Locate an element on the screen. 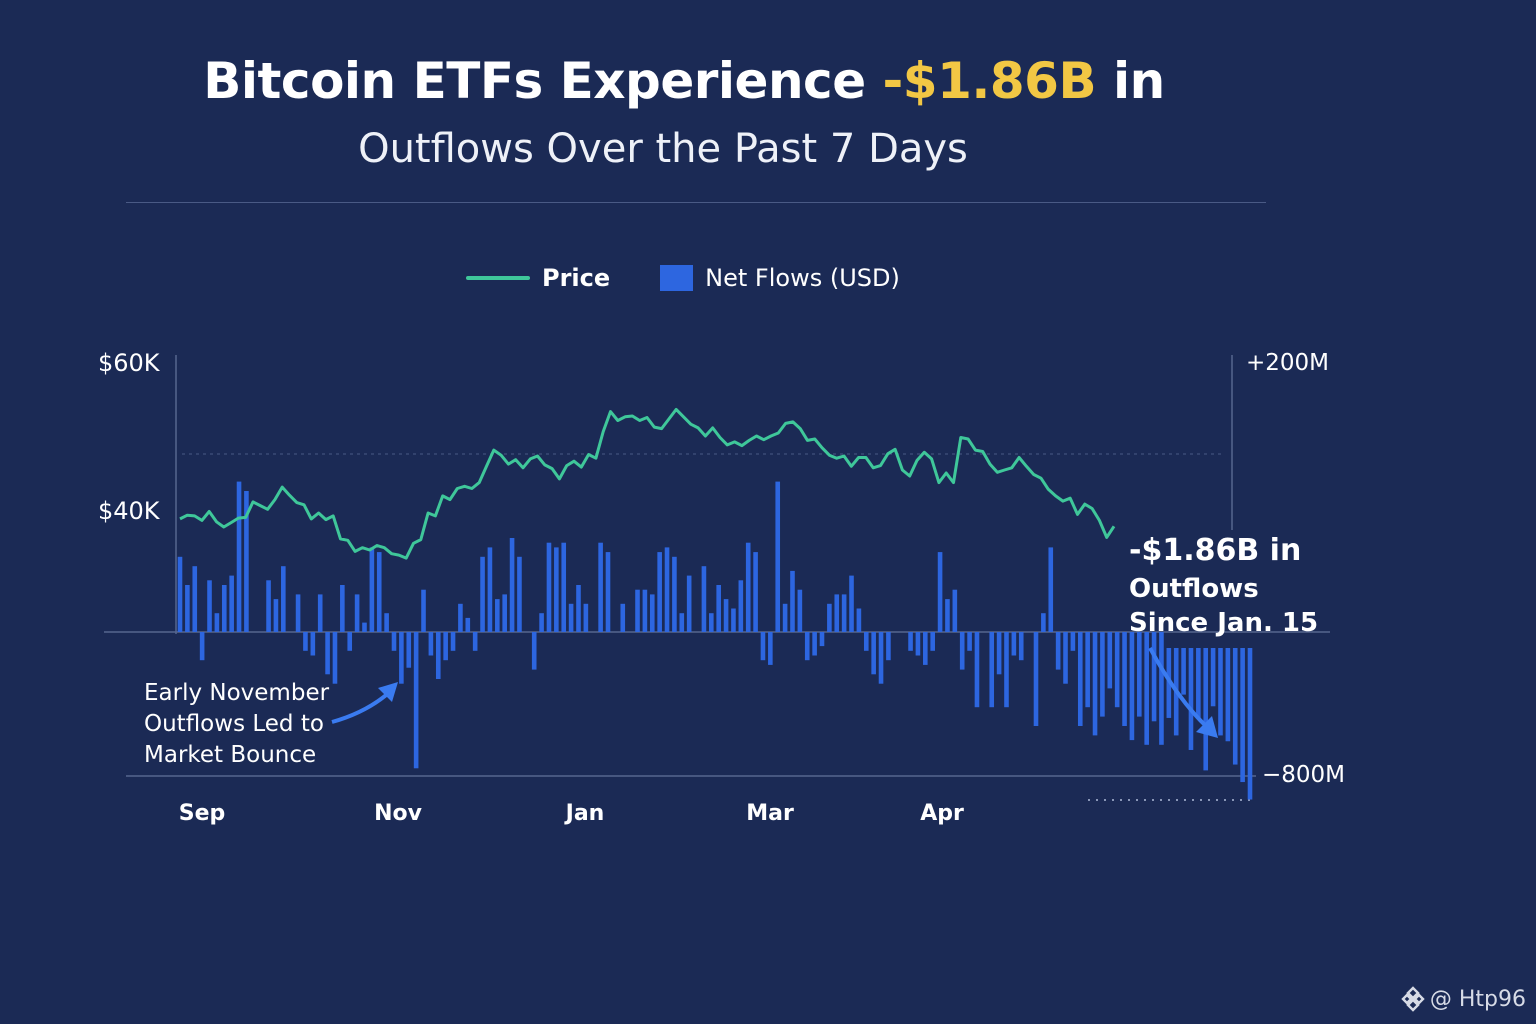 Image resolution: width=1536 pixels, height=1024 pixels. price-line-group is located at coordinates (647, 483).